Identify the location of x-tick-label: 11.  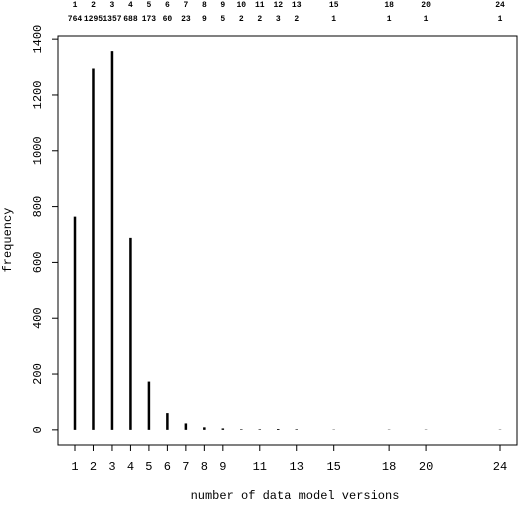
(260, 467).